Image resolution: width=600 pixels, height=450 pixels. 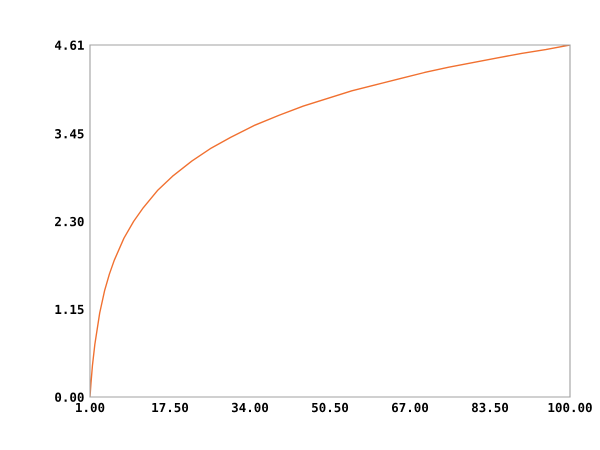 I want to click on x-tick-label: 34.00, so click(x=250, y=407).